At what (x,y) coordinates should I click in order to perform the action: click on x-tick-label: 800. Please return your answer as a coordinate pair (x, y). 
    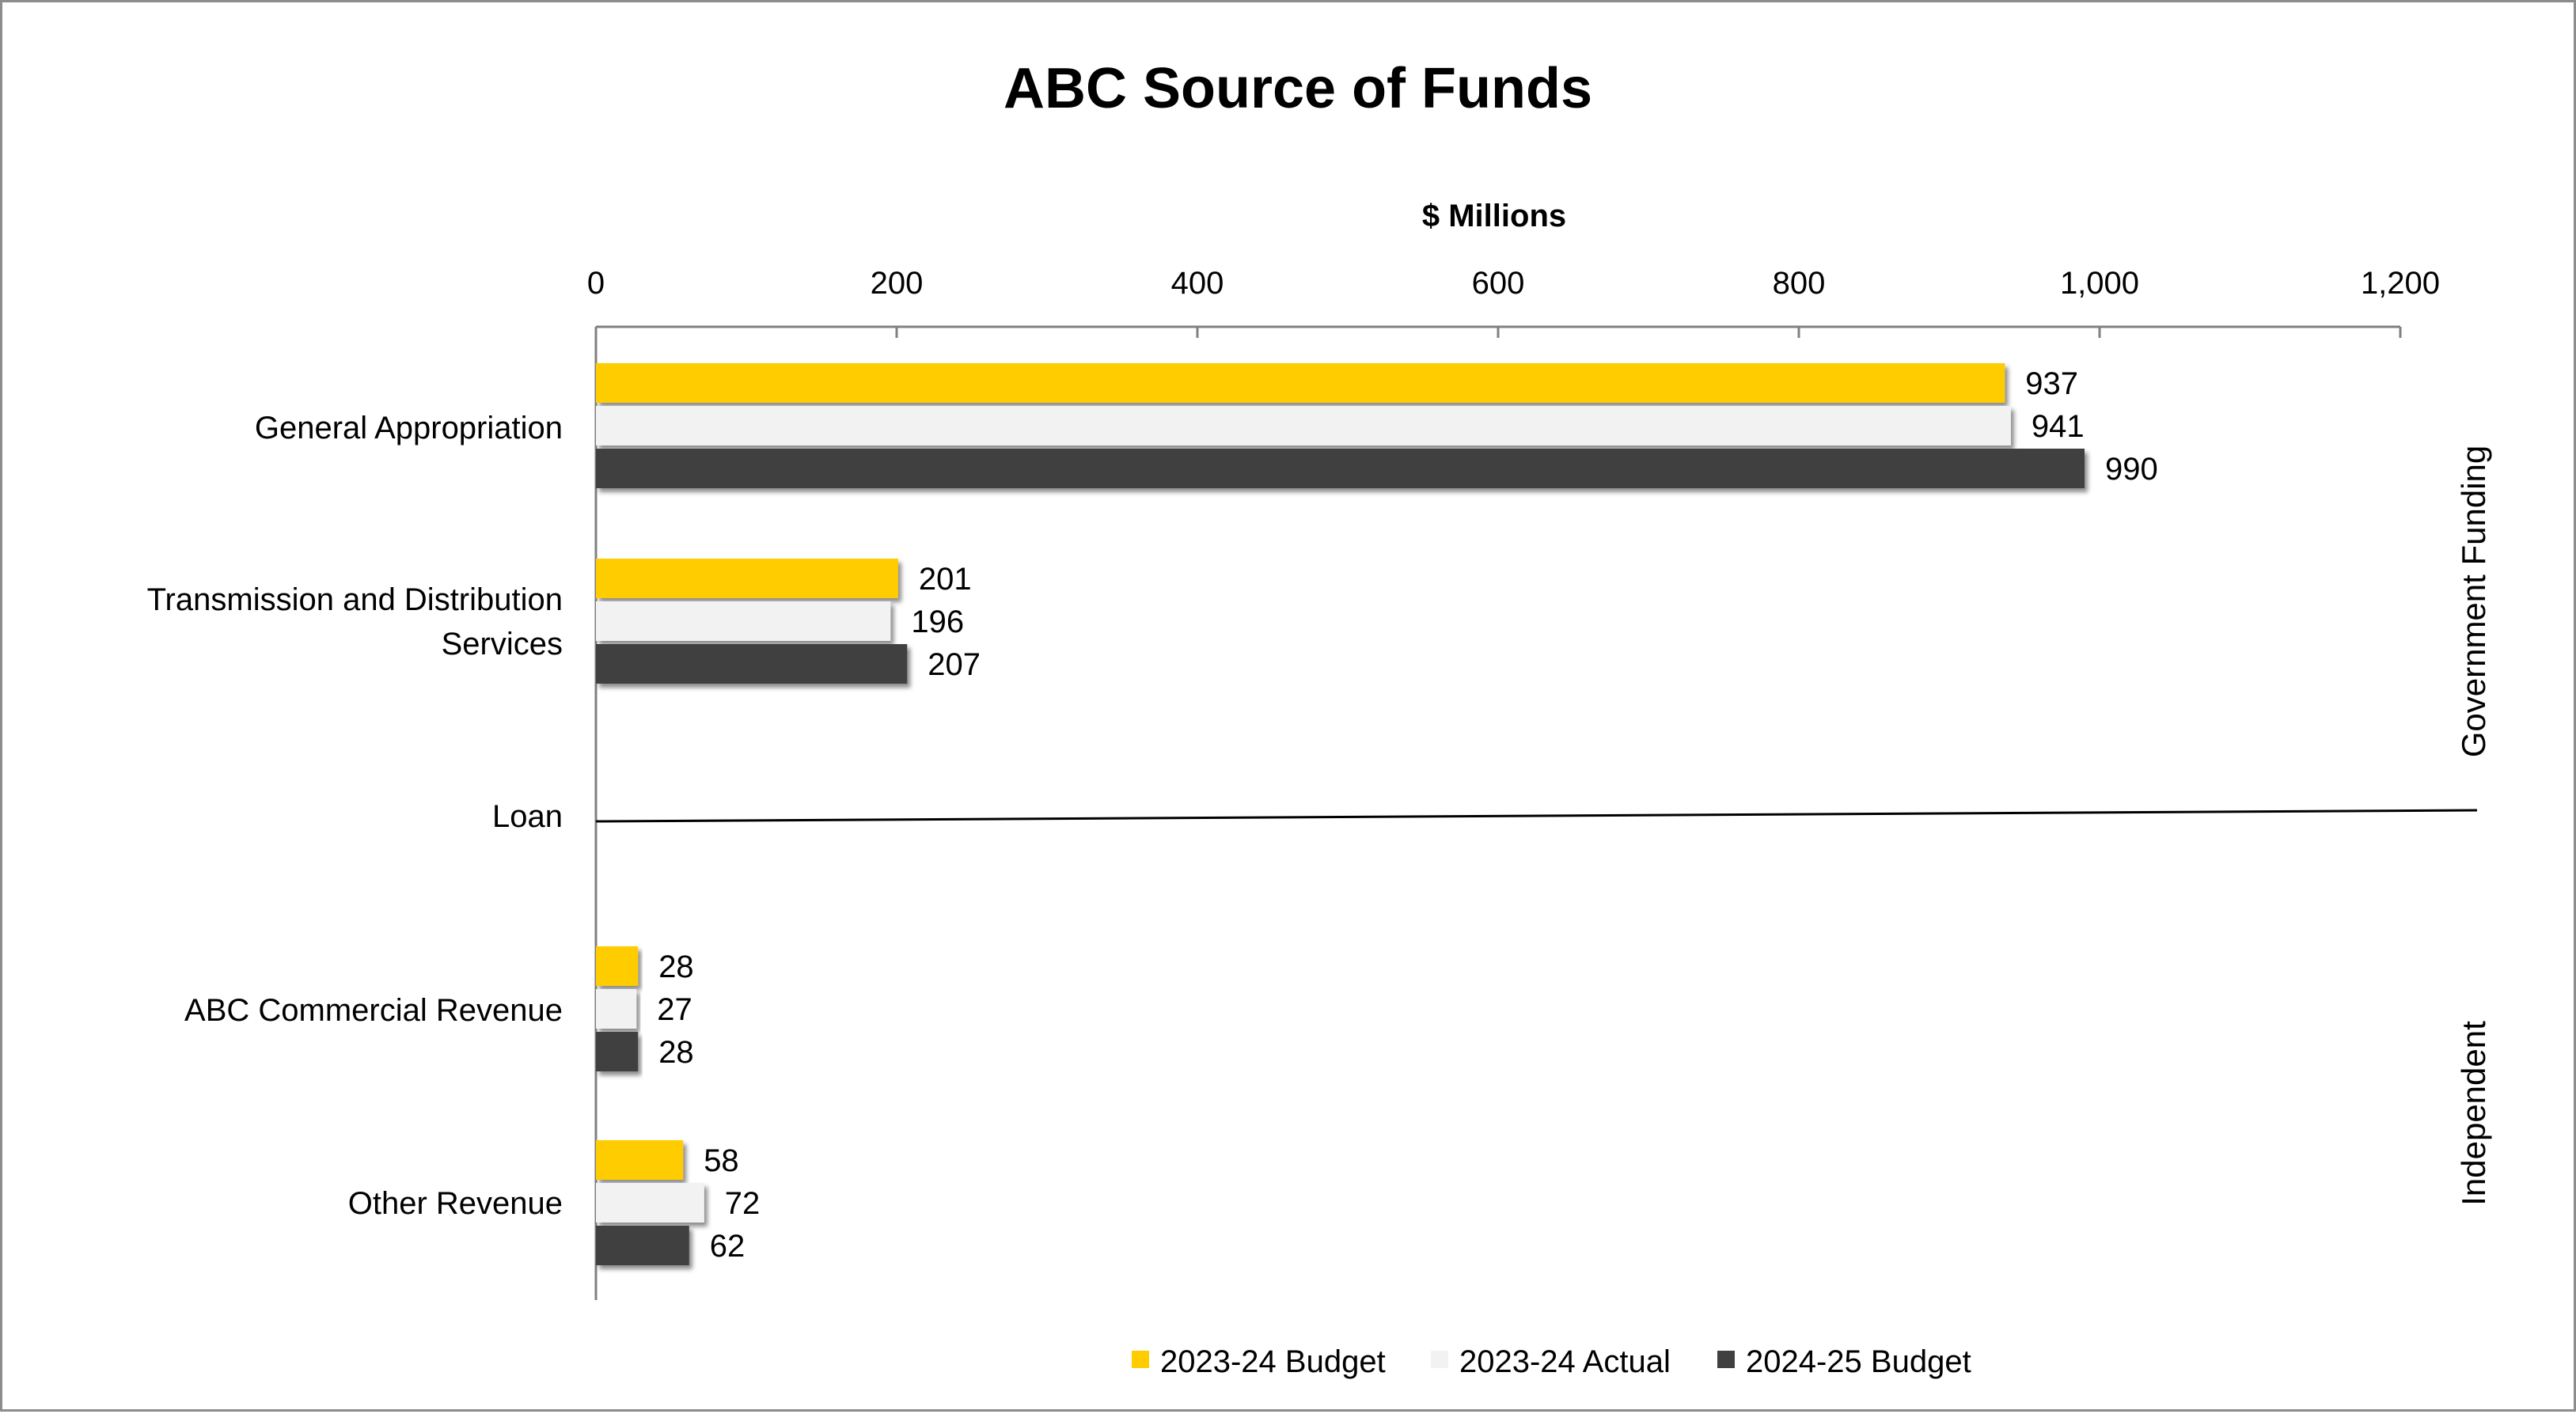
    Looking at the image, I should click on (1799, 283).